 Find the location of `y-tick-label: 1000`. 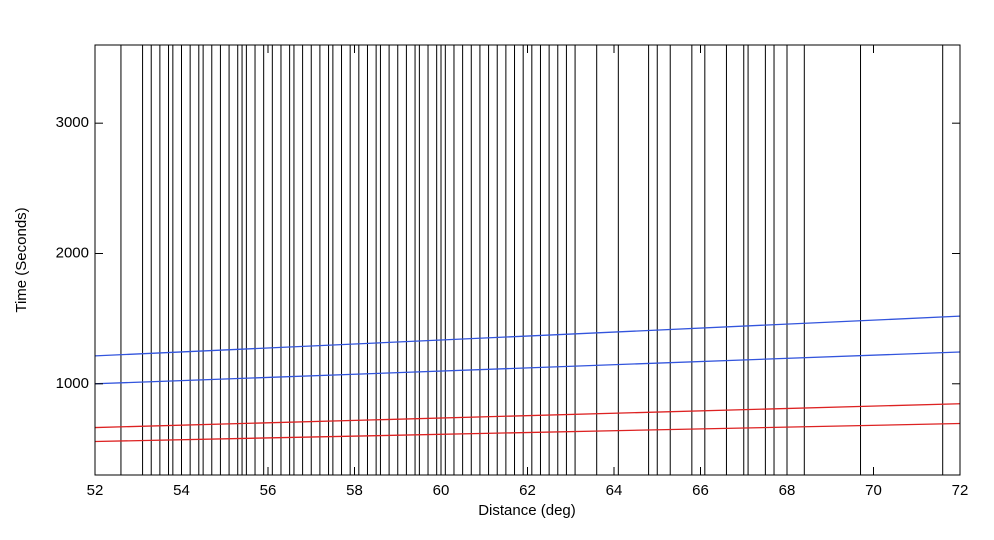

y-tick-label: 1000 is located at coordinates (72, 383).